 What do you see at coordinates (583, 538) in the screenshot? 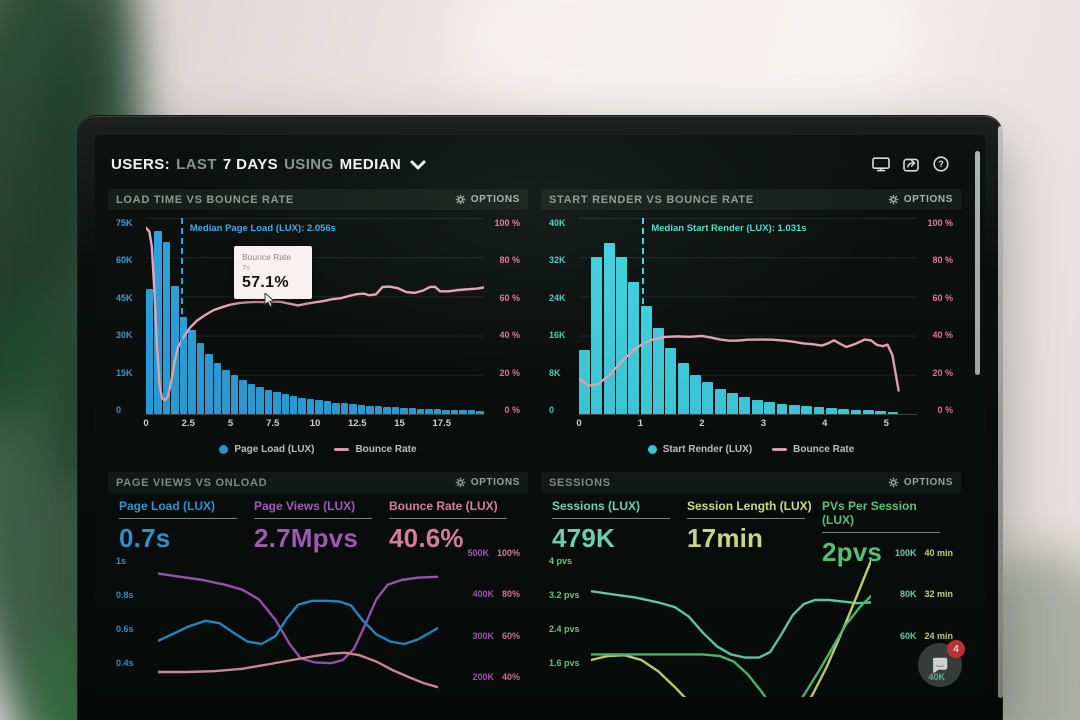
I see `metric-value: 479K` at bounding box center [583, 538].